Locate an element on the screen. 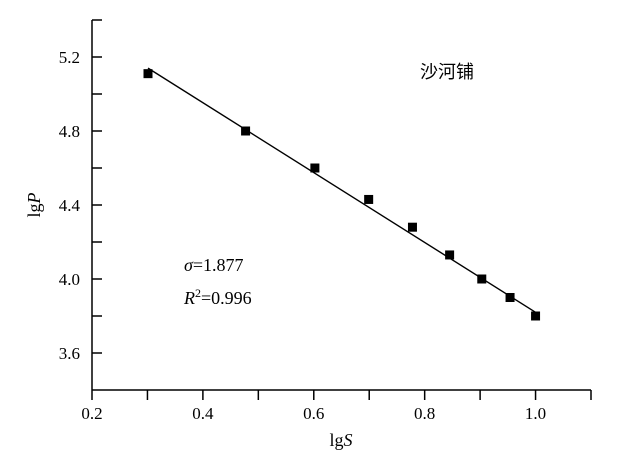  y-tick-label: 4.0 is located at coordinates (69, 279).